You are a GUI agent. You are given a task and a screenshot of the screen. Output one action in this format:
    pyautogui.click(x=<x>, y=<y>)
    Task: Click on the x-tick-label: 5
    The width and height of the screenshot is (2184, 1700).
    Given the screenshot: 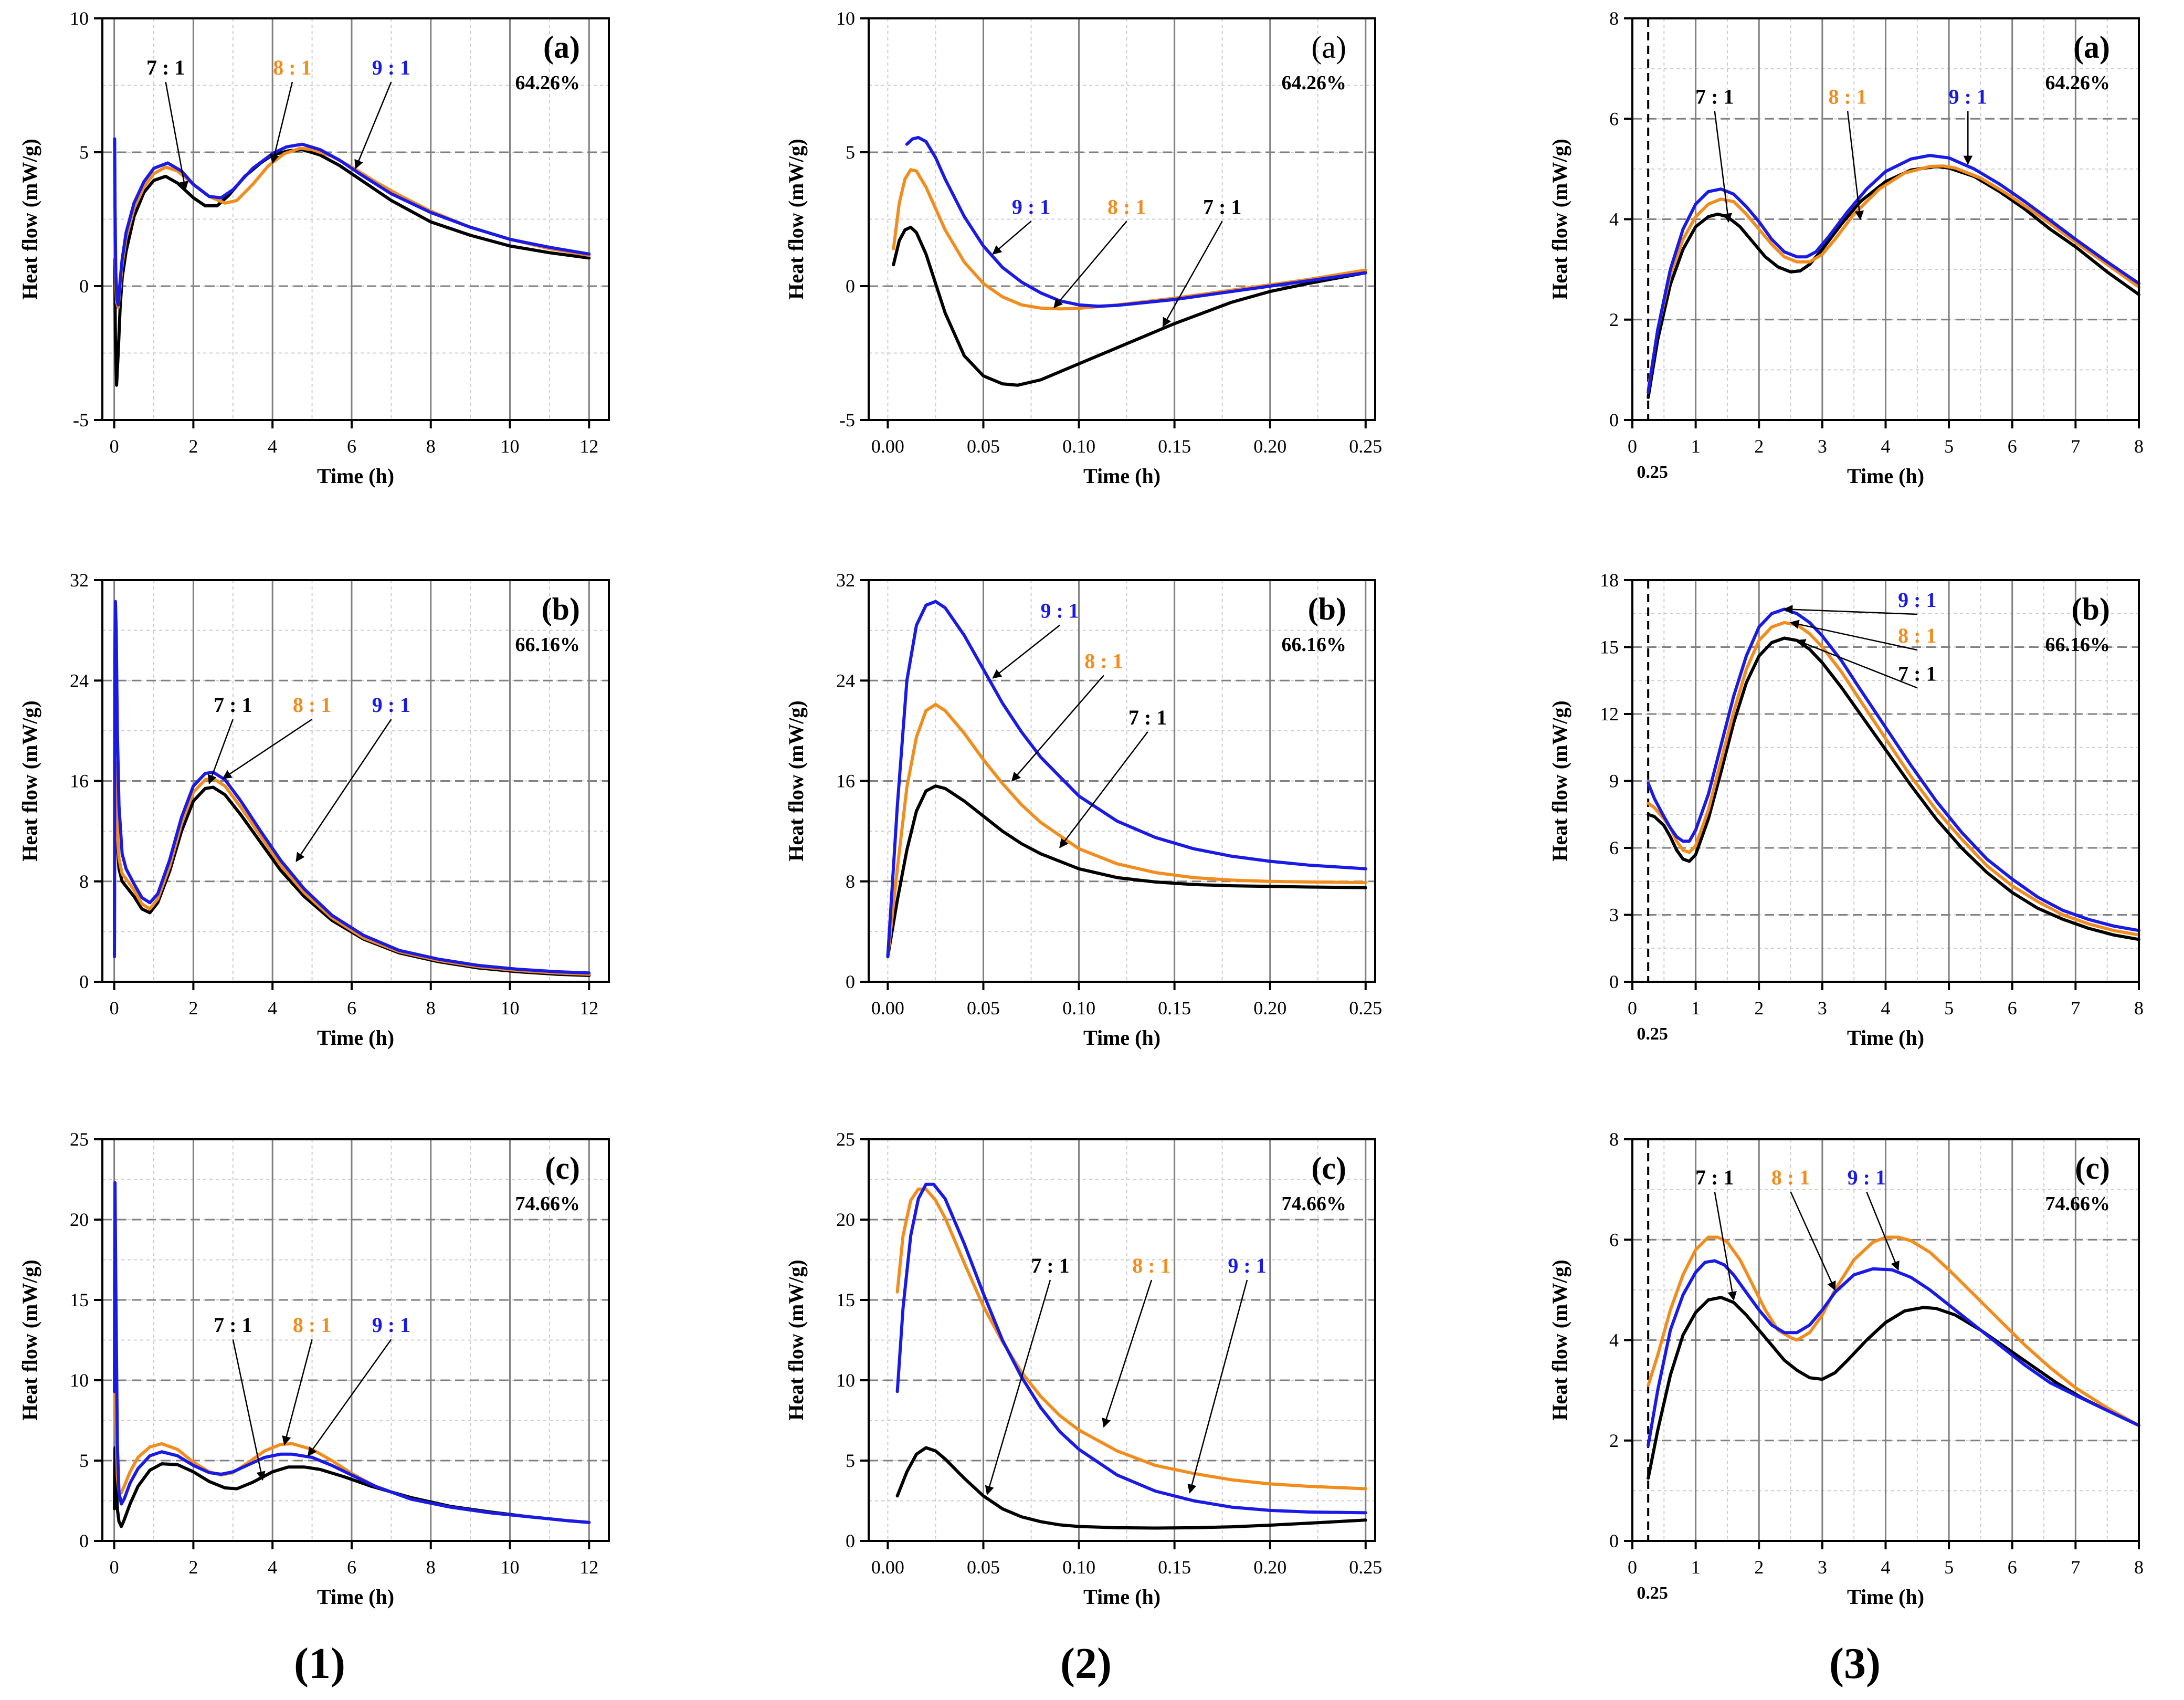 What is the action you would take?
    pyautogui.click(x=1949, y=446)
    